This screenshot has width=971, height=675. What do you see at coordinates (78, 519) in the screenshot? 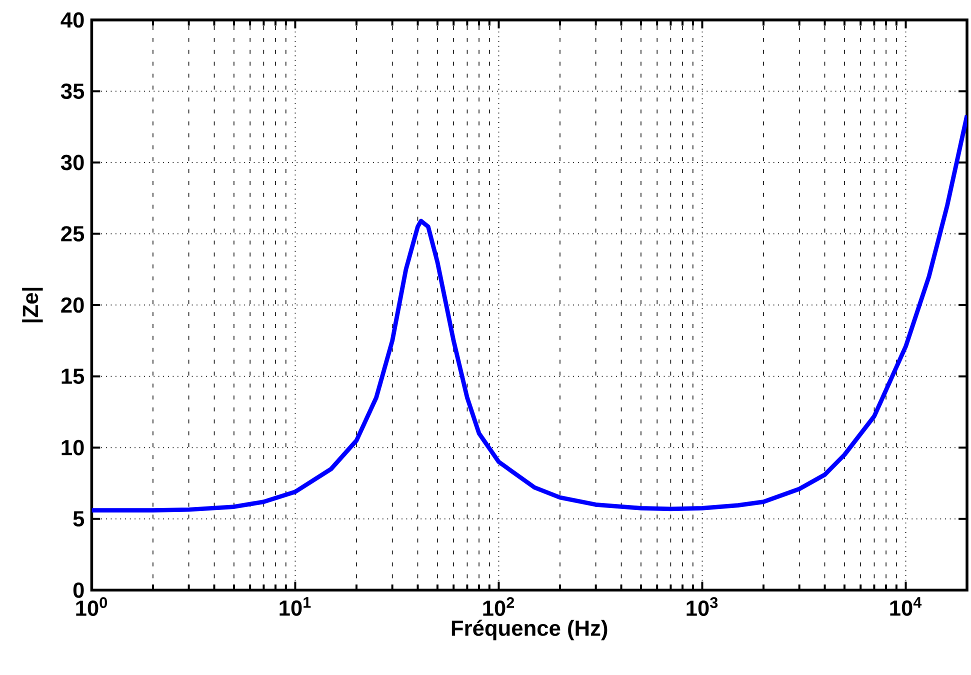
I see `y-tick-label: 5` at bounding box center [78, 519].